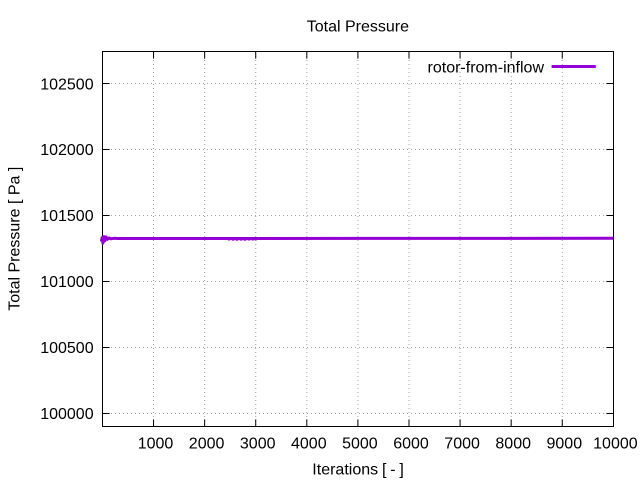 The width and height of the screenshot is (640, 480). I want to click on svg-text: 3000, so click(258, 444).